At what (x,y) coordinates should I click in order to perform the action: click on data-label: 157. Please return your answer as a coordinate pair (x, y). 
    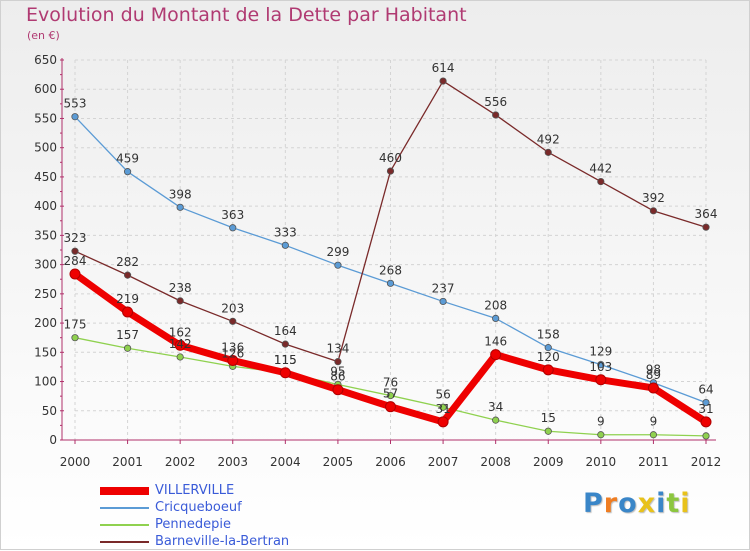
    Looking at the image, I should click on (127, 335).